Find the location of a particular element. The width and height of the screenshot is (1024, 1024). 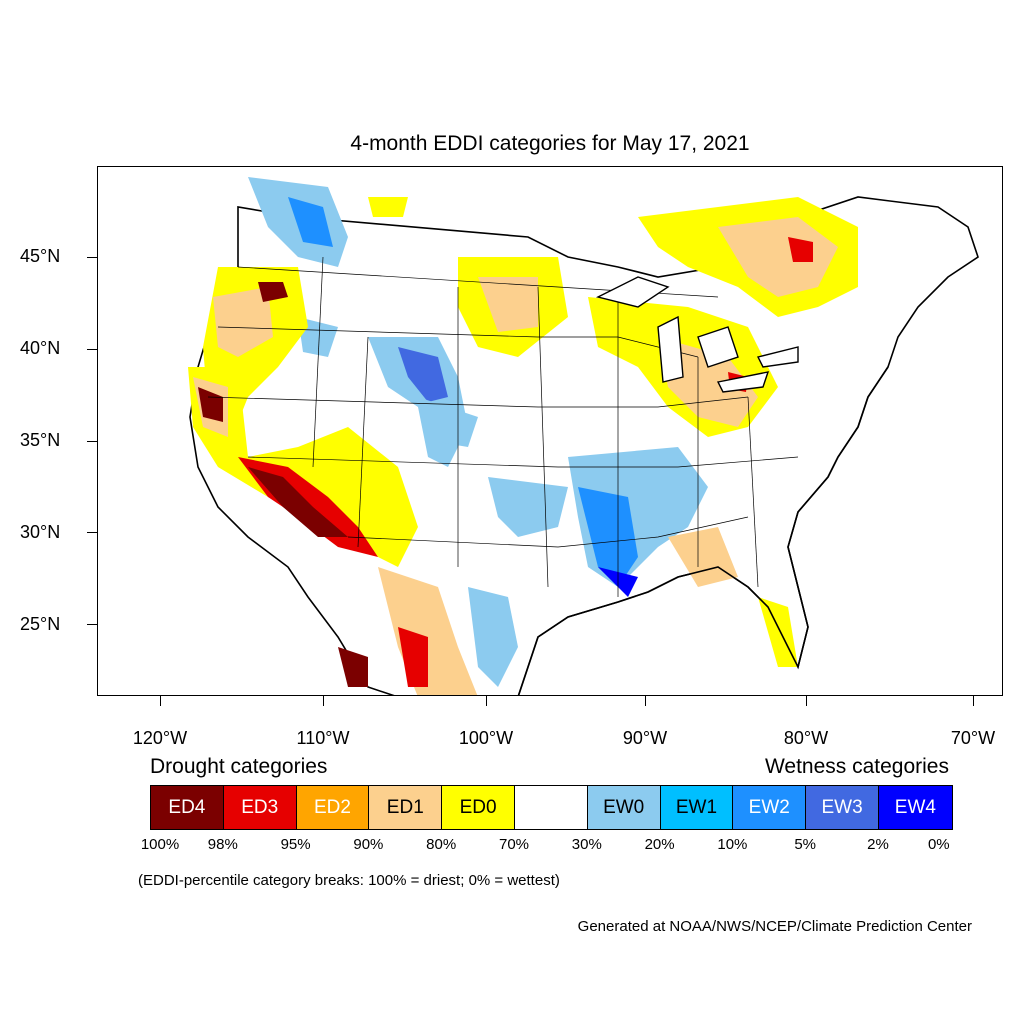

legend-box-ew4: EW4 is located at coordinates (915, 807).